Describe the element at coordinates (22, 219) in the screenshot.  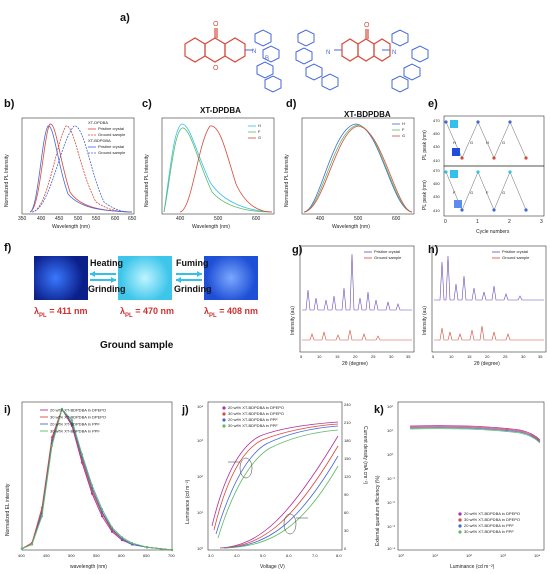
I see `x-tick: 350` at that location.